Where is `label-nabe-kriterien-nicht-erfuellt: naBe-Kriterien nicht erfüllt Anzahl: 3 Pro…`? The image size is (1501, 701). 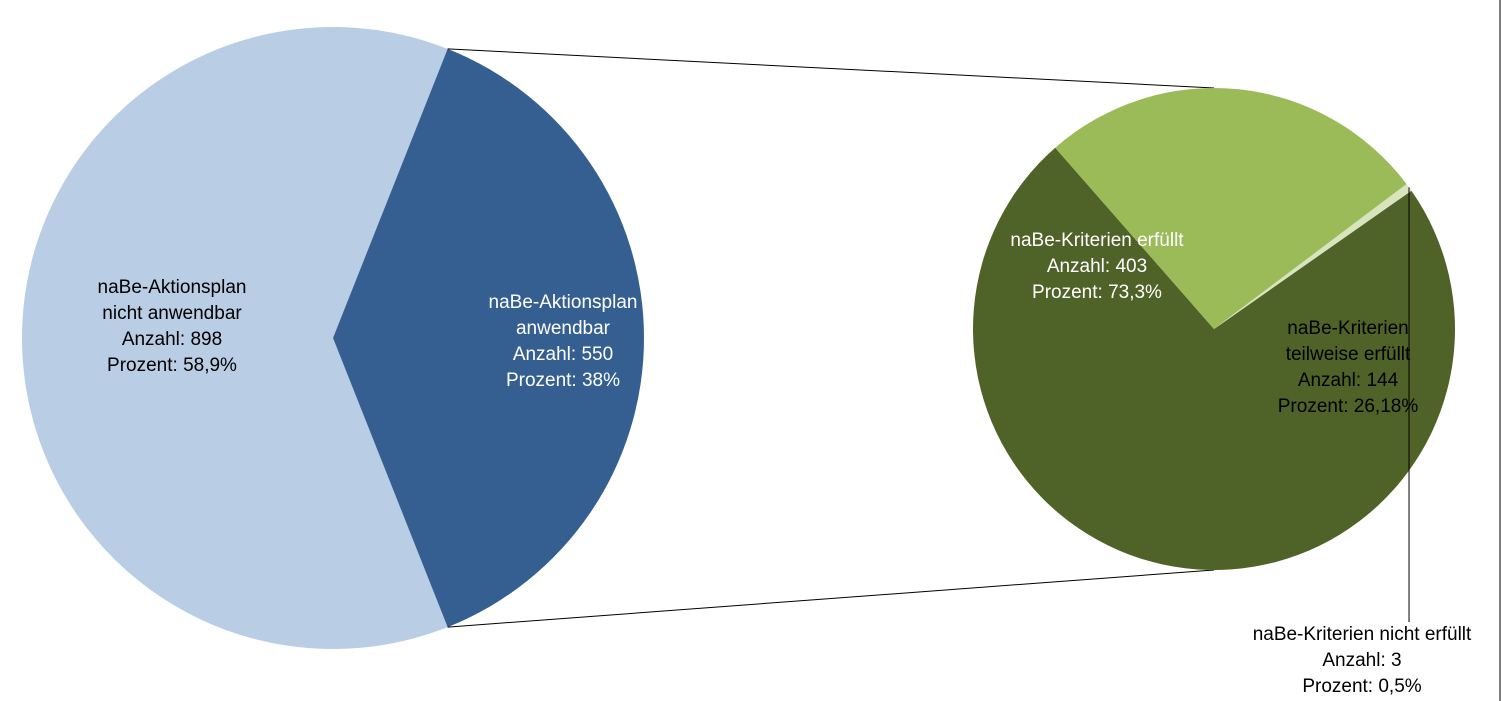 label-nabe-kriterien-nicht-erfuellt: naBe-Kriterien nicht erfüllt Anzahl: 3 Pro… is located at coordinates (1362, 660).